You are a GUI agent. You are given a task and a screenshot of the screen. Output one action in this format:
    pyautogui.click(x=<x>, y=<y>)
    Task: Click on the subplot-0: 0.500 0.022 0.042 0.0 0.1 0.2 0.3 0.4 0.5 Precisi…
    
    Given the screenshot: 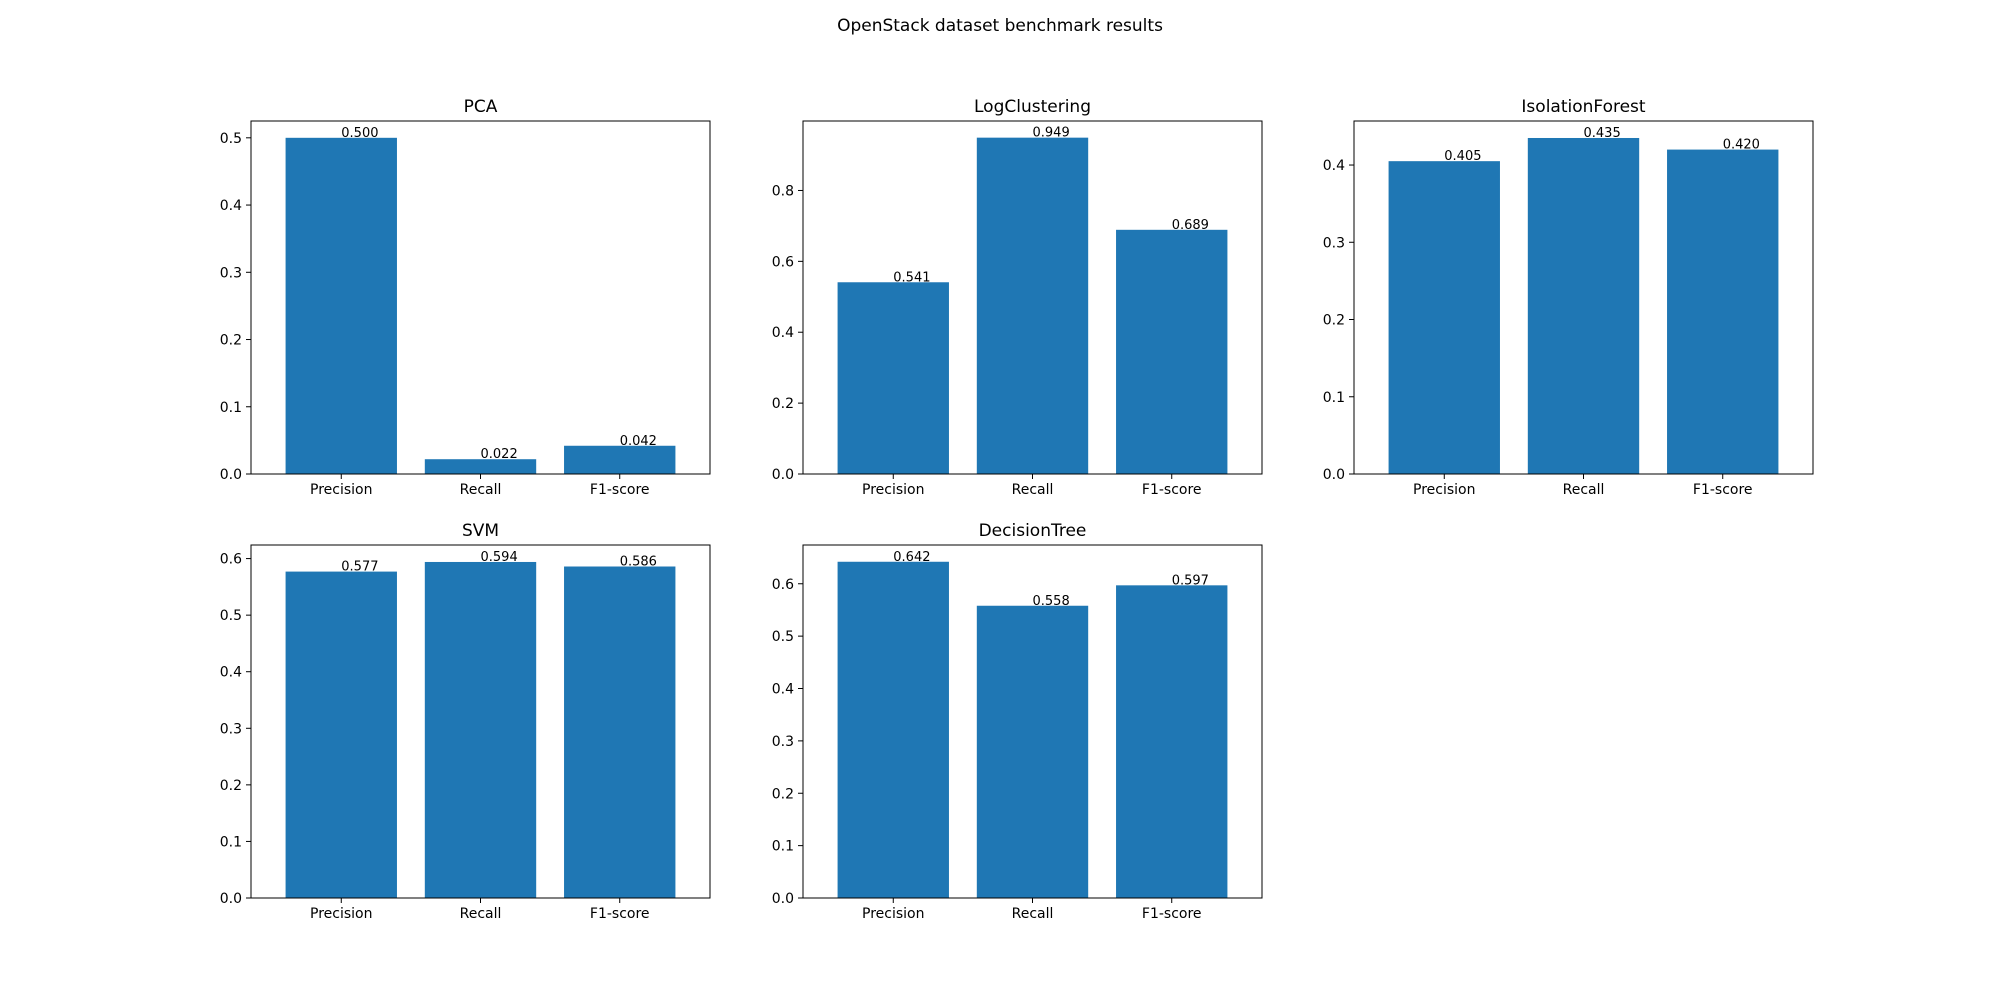 What is the action you would take?
    pyautogui.click(x=465, y=297)
    